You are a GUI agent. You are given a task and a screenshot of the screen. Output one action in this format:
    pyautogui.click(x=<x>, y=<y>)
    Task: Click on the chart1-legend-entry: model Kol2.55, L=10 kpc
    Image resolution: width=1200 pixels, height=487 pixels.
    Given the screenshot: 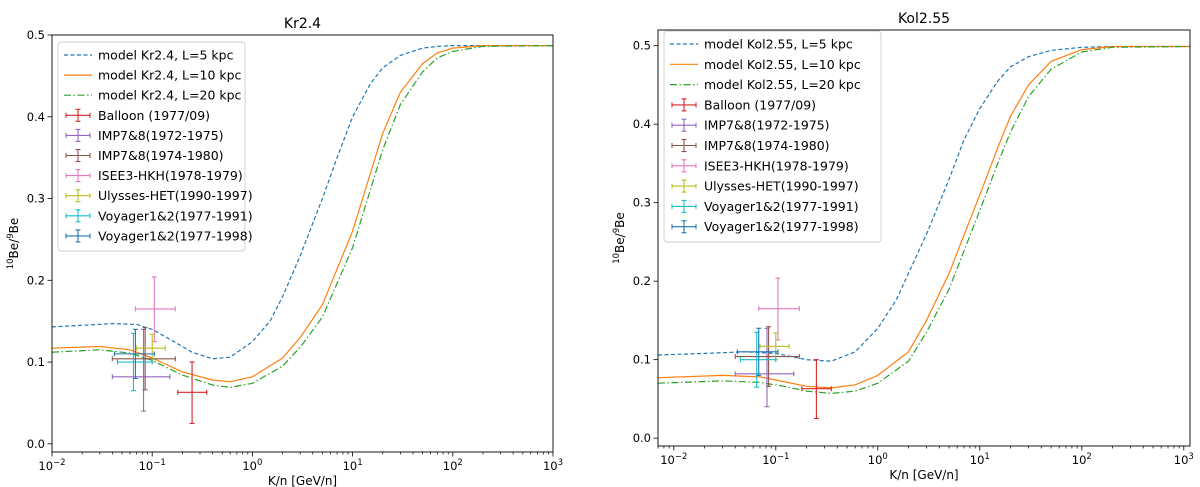 What is the action you would take?
    pyautogui.click(x=765, y=64)
    